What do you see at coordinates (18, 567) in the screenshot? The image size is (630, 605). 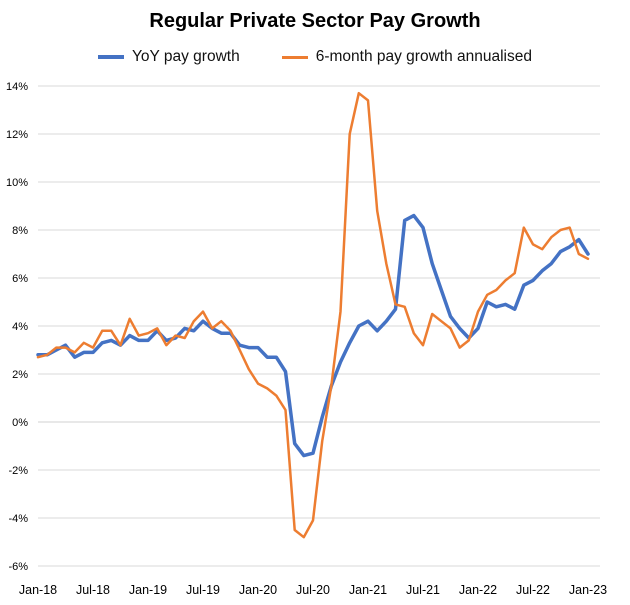 I see `y-tick-label: -6%` at bounding box center [18, 567].